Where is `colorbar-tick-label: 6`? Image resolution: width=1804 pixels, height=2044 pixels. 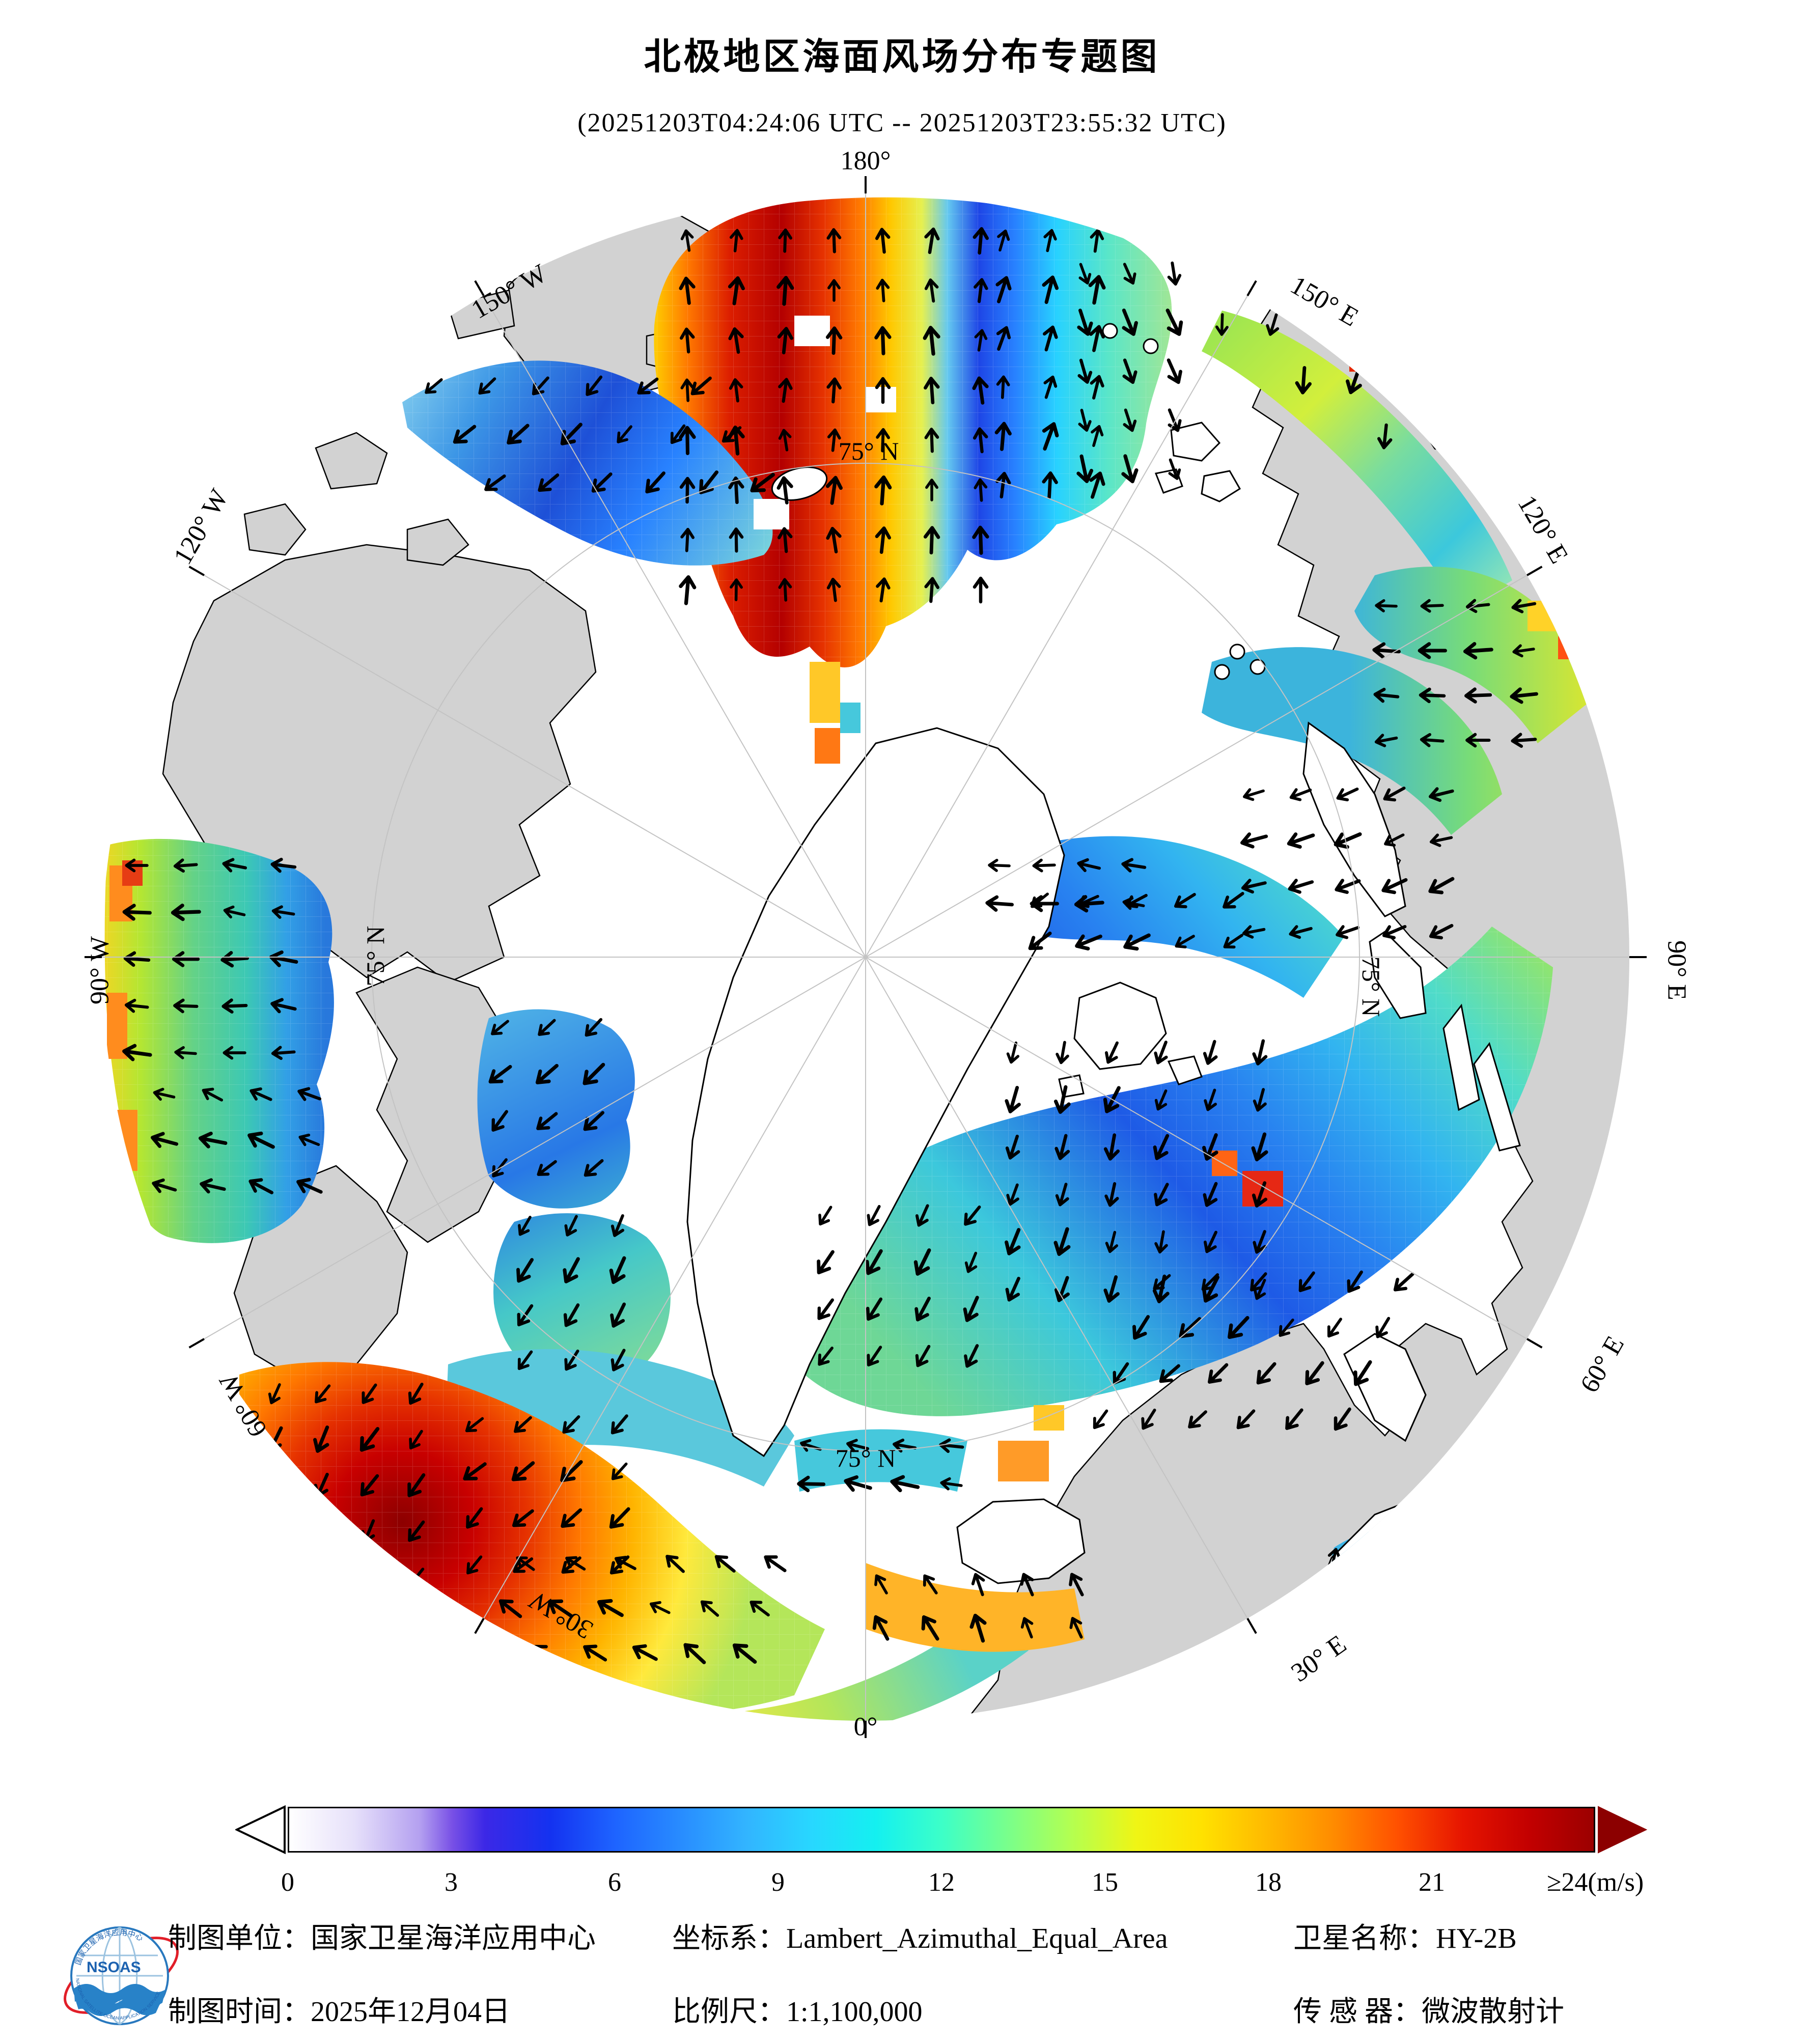
colorbar-tick-label: 6 is located at coordinates (614, 1882).